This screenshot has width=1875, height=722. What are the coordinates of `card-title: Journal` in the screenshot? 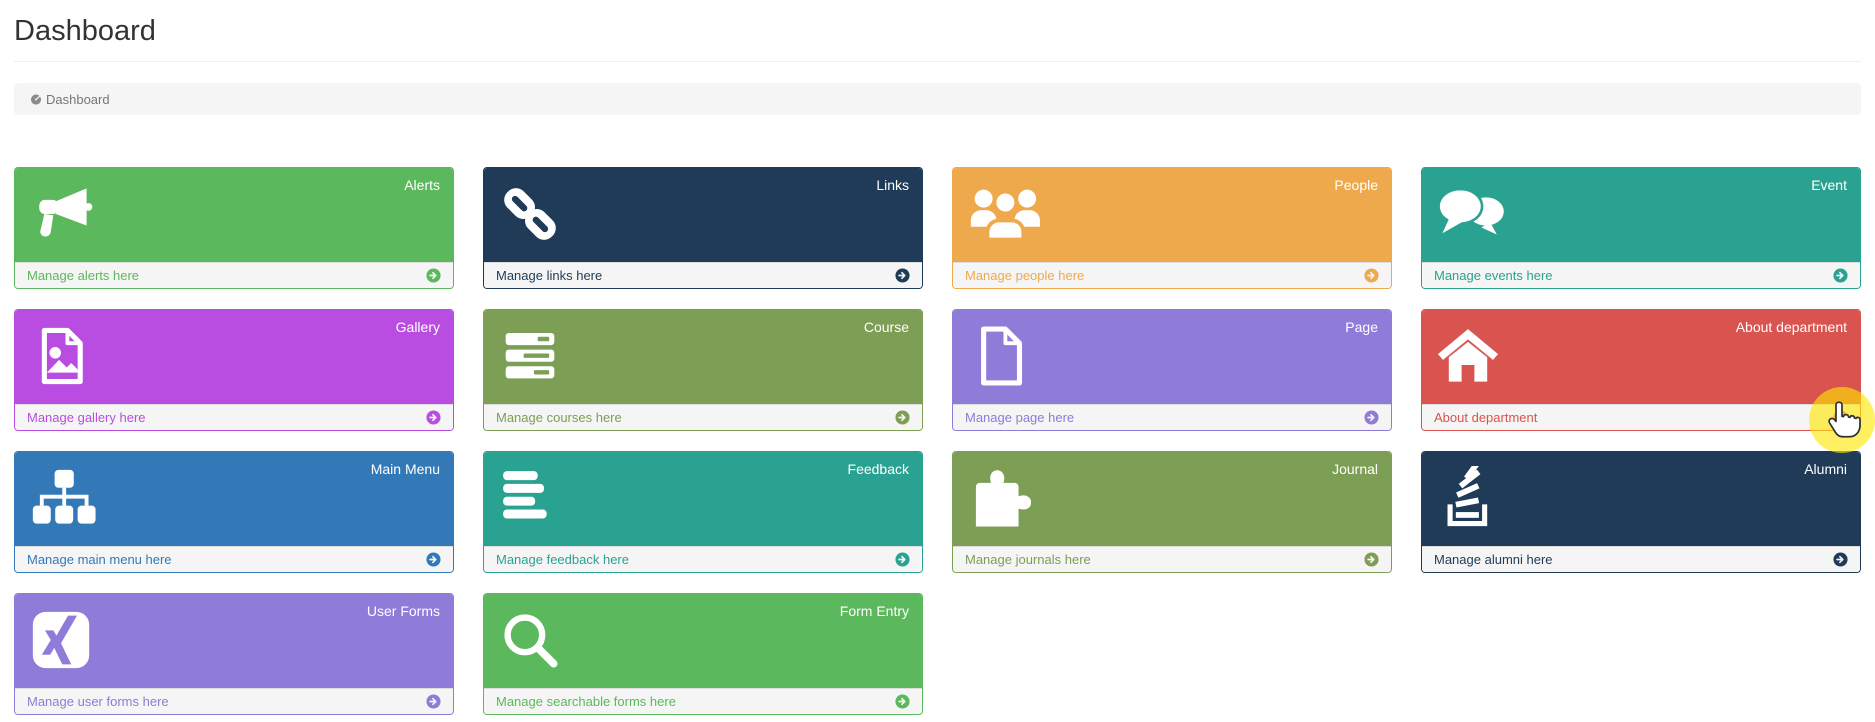 It's located at (1355, 469).